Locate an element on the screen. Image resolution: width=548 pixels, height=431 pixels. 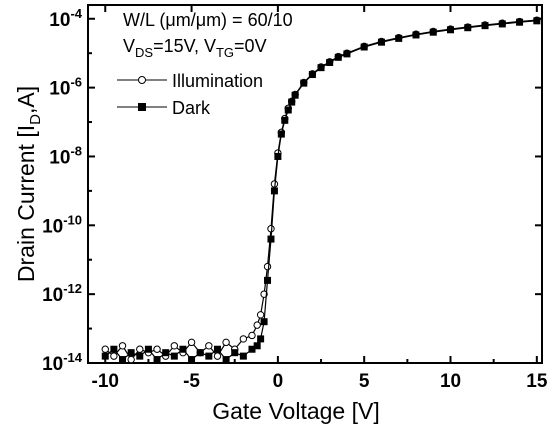
x-axis-title: Gate Voltage [V] is located at coordinates (296, 411).